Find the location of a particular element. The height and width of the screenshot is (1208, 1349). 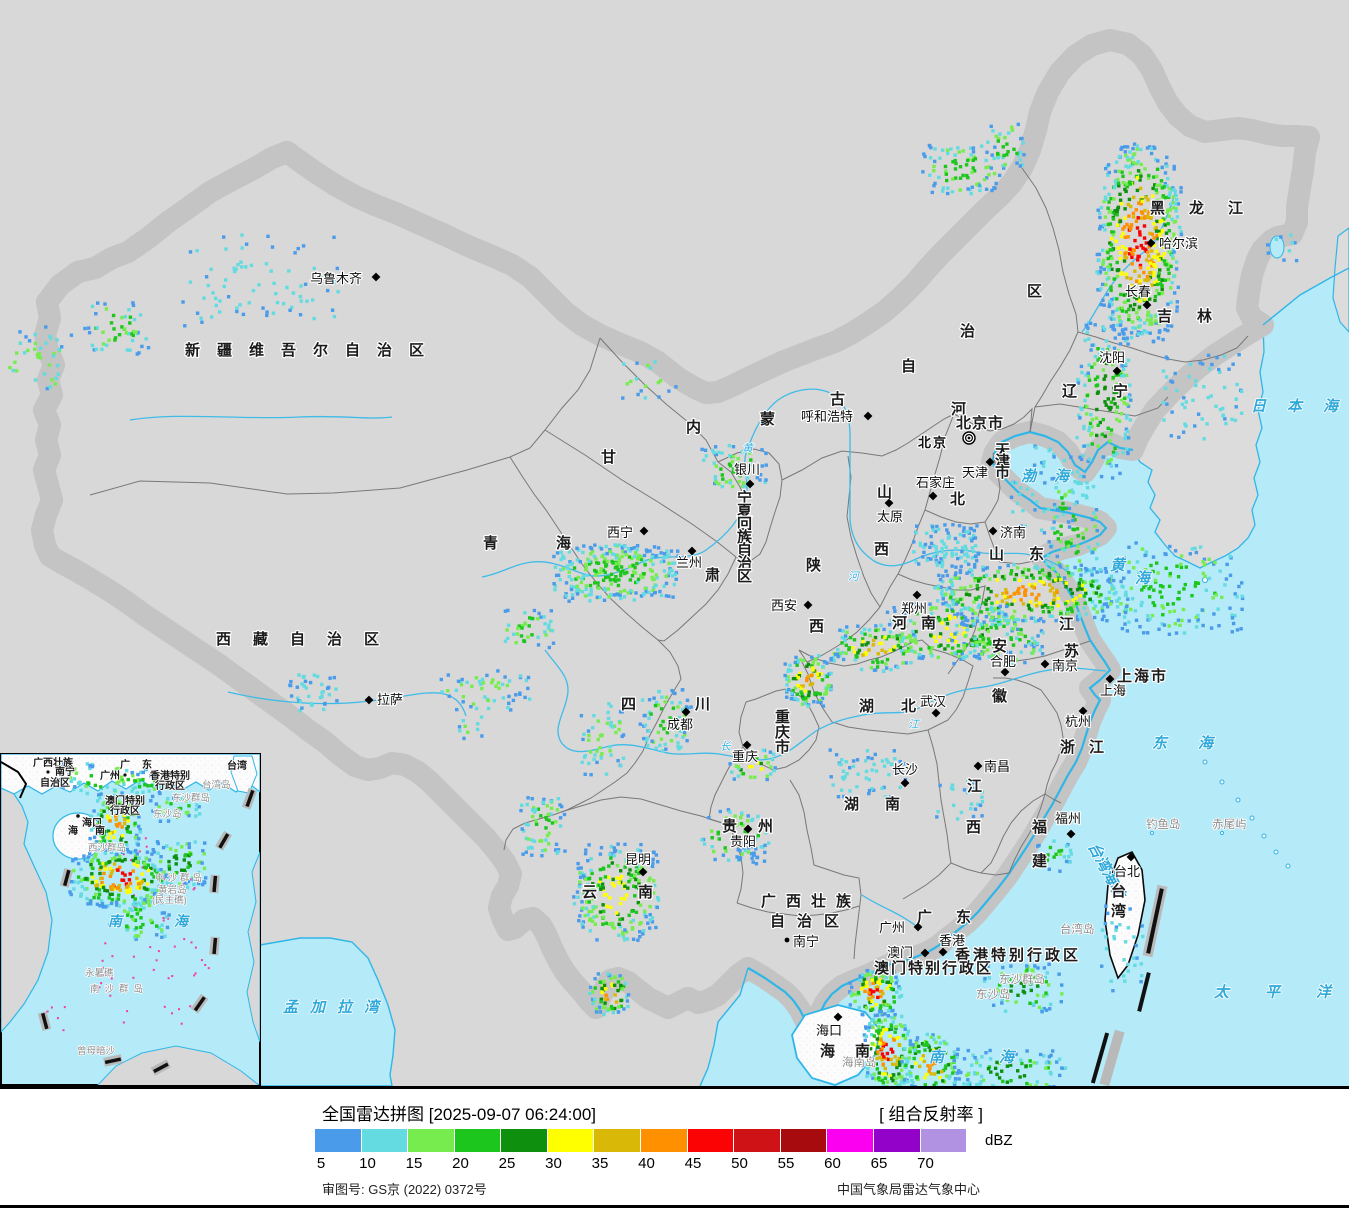

province-label: 区 is located at coordinates (744, 576).